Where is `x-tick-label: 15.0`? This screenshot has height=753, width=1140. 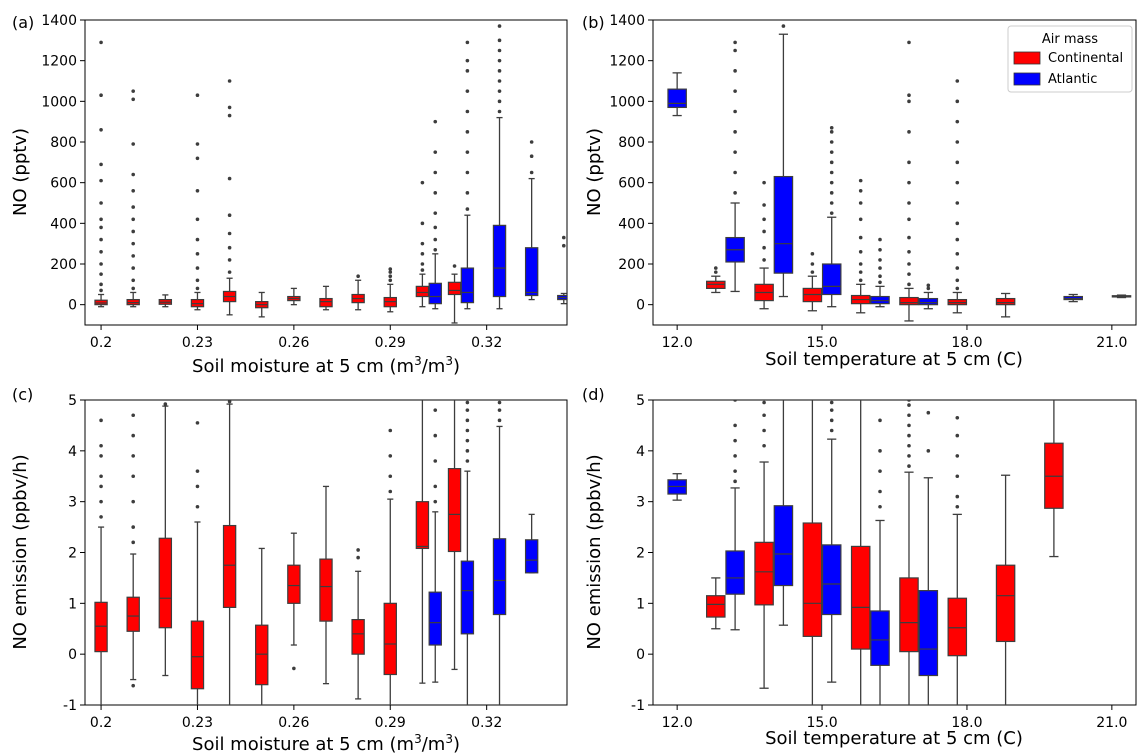
x-tick-label: 15.0 is located at coordinates (821, 723).